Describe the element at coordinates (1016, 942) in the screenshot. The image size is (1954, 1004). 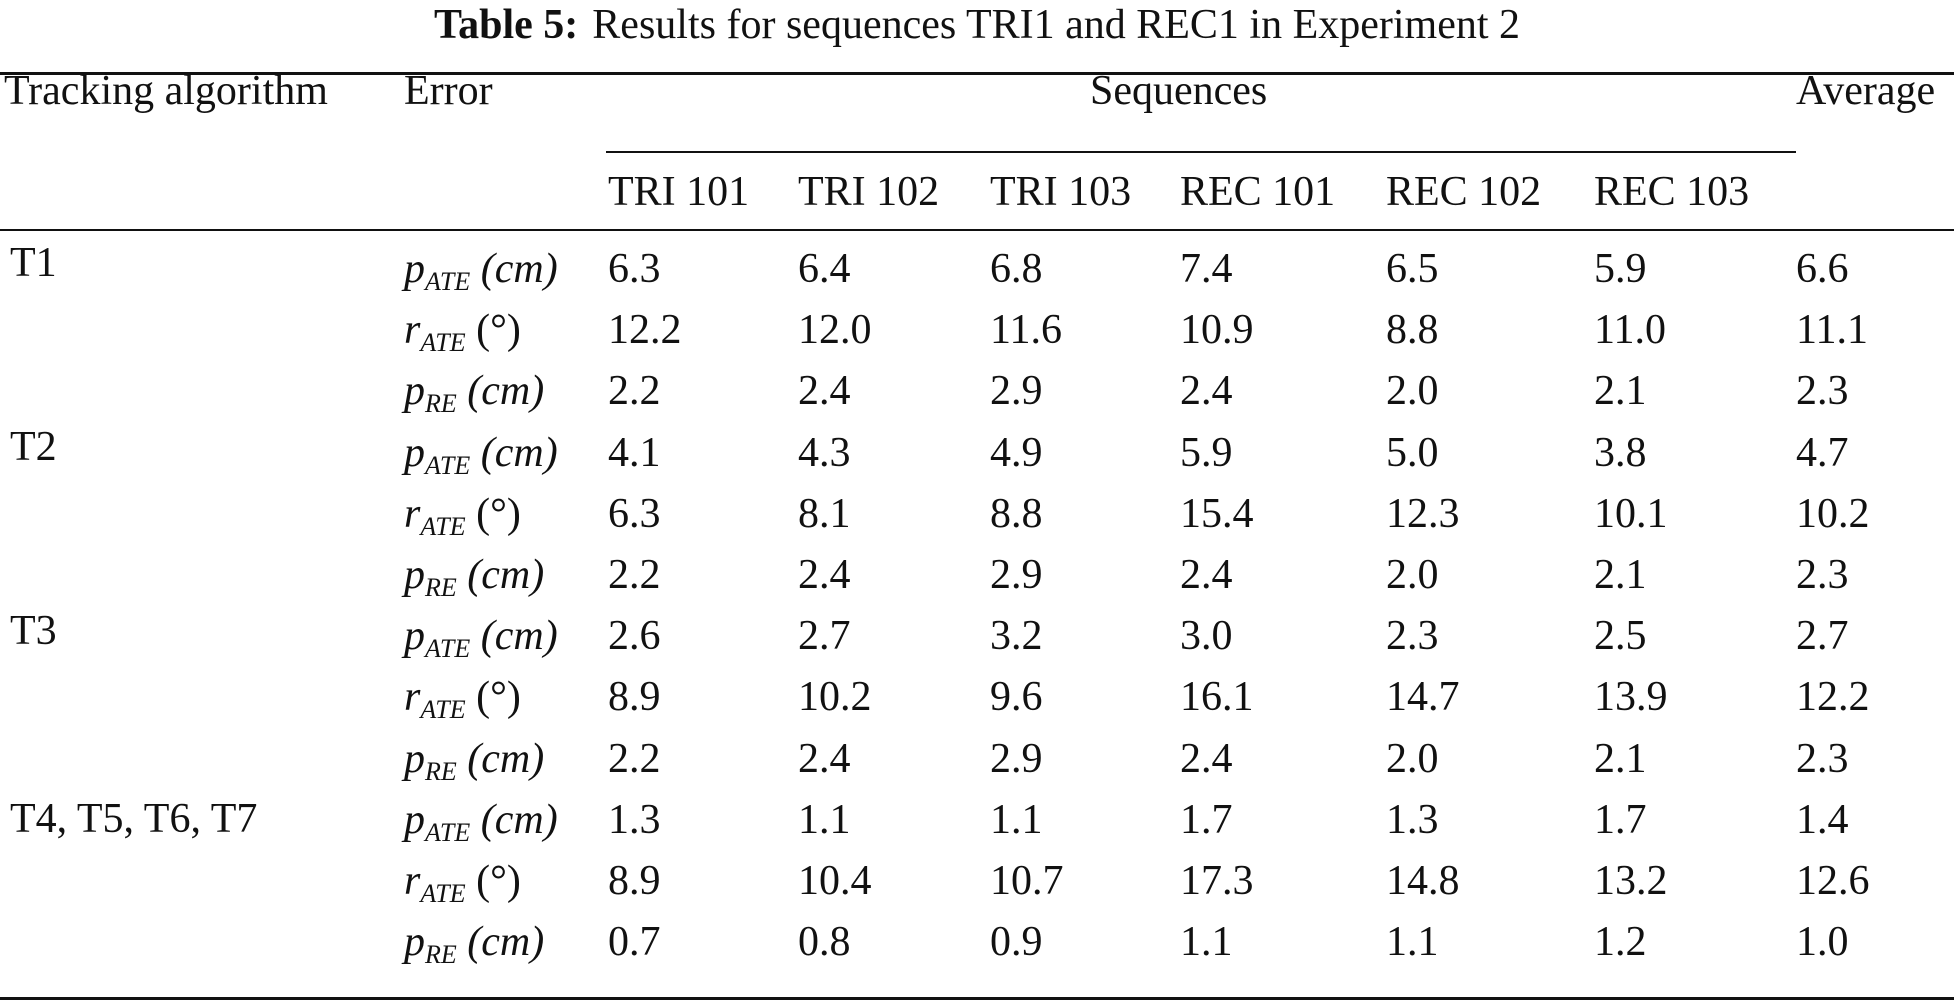
I see `value-cell: 0.9` at that location.